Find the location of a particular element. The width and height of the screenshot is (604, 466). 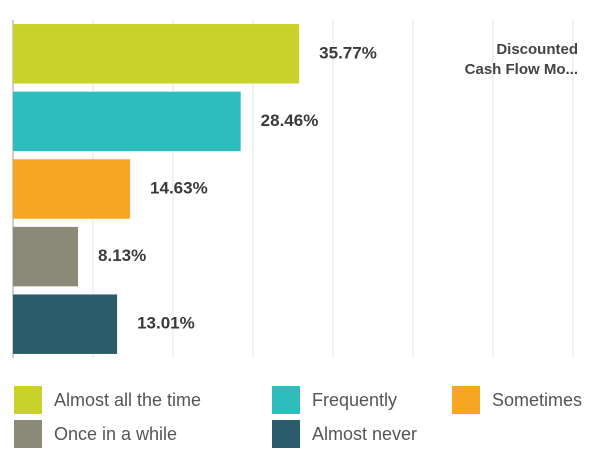

legend-item: Sometimes is located at coordinates (528, 400).